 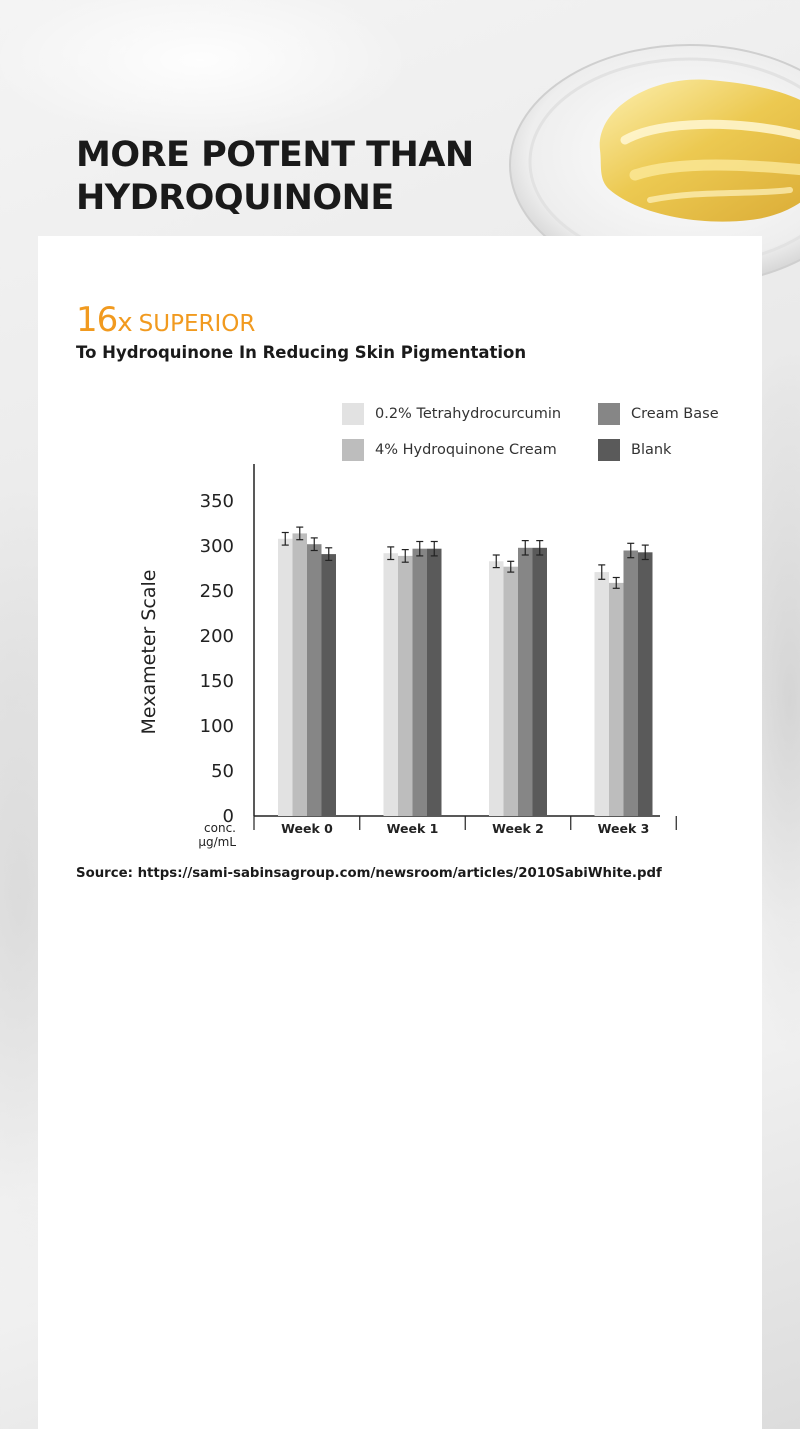 What do you see at coordinates (624, 828) in the screenshot?
I see `x-tick-label: Week 3` at bounding box center [624, 828].